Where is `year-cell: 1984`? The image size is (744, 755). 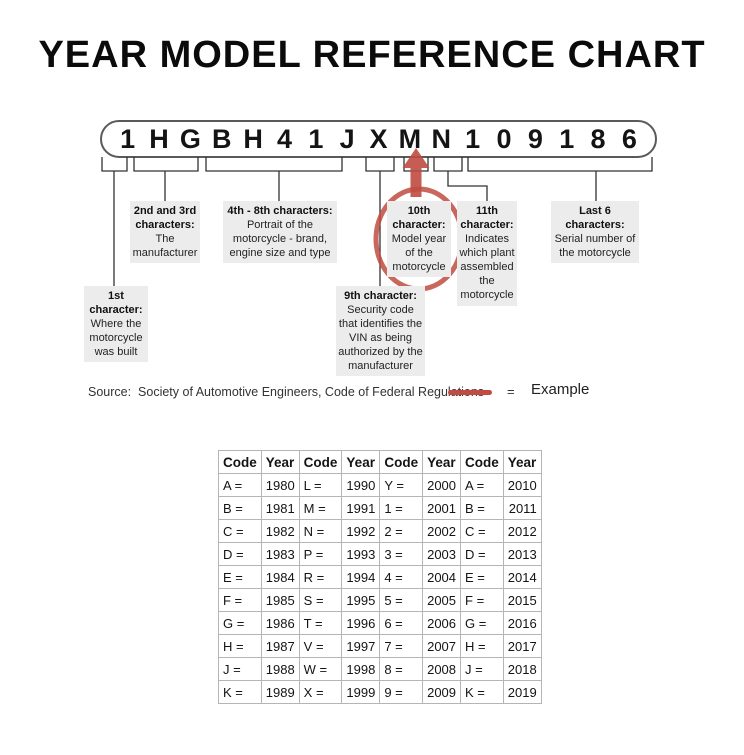 year-cell: 1984 is located at coordinates (280, 577).